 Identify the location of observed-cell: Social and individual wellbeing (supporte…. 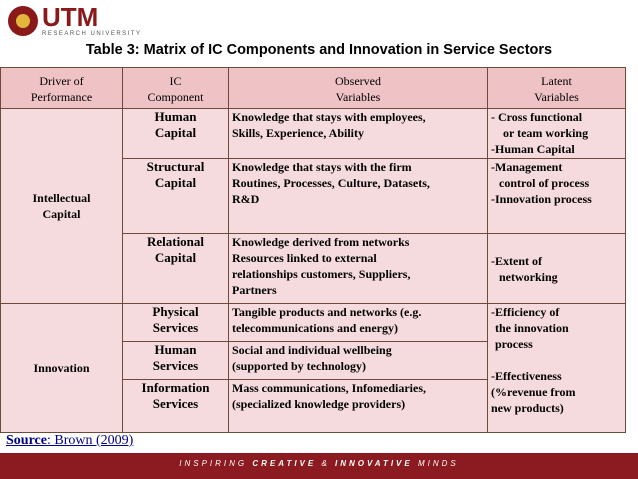
(358, 360).